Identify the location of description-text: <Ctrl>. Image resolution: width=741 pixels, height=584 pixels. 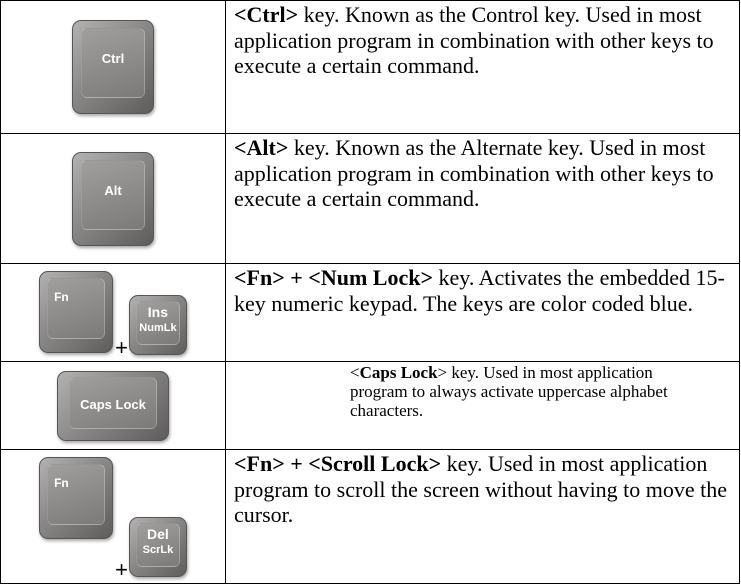
(266, 14).